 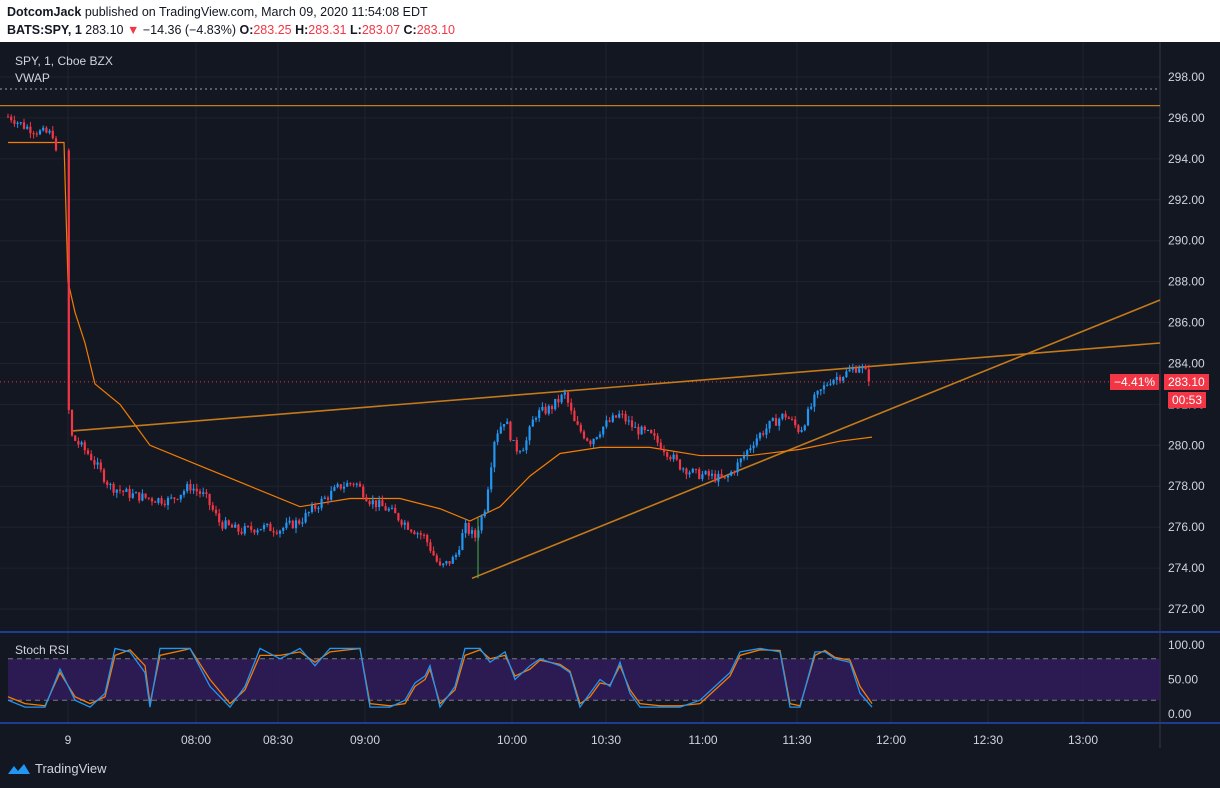 I want to click on low-value: 283.07, so click(x=381, y=30).